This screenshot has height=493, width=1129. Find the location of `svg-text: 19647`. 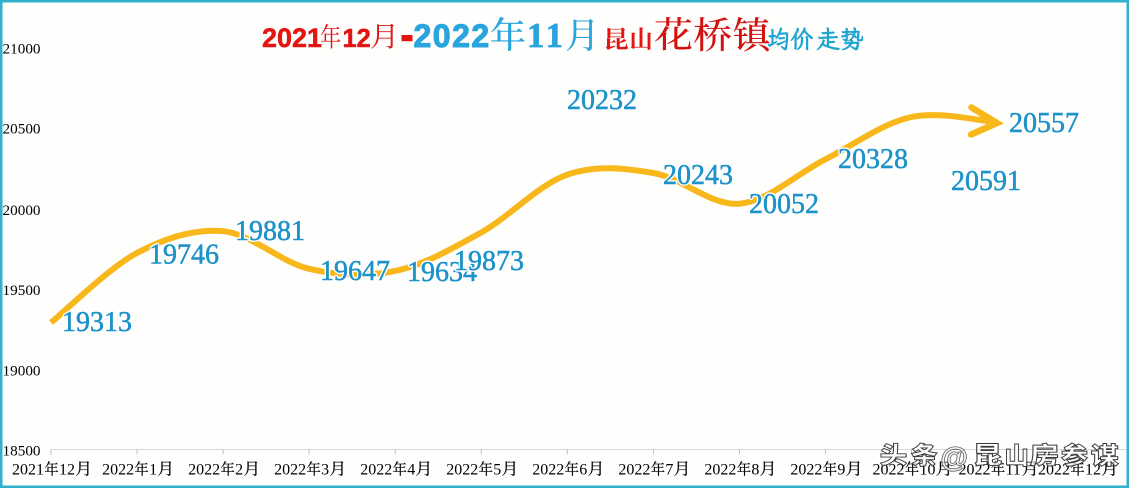

svg-text: 19647 is located at coordinates (355, 271).